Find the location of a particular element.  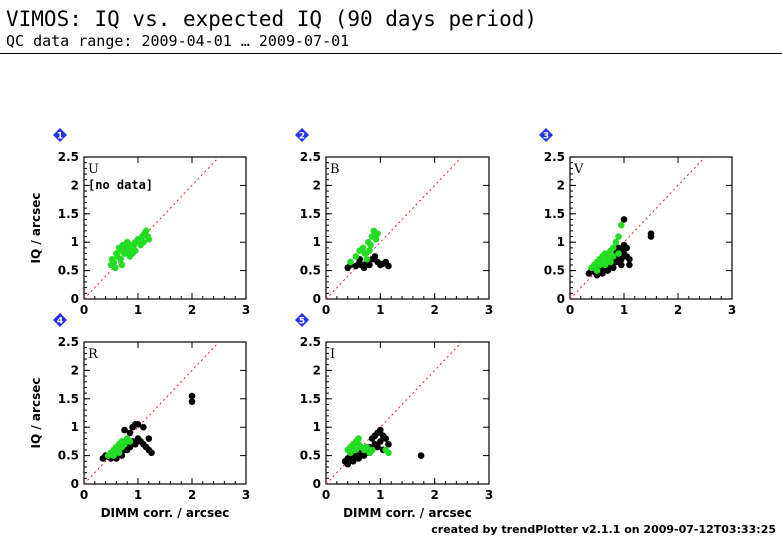

panel-2-xtick-label: 0 is located at coordinates (326, 310).